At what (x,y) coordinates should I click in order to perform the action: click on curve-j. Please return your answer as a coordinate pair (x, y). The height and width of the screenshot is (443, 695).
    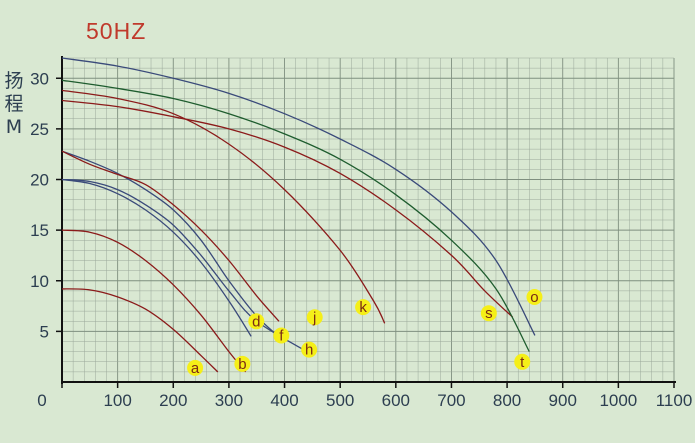
    Looking at the image, I should click on (170, 236).